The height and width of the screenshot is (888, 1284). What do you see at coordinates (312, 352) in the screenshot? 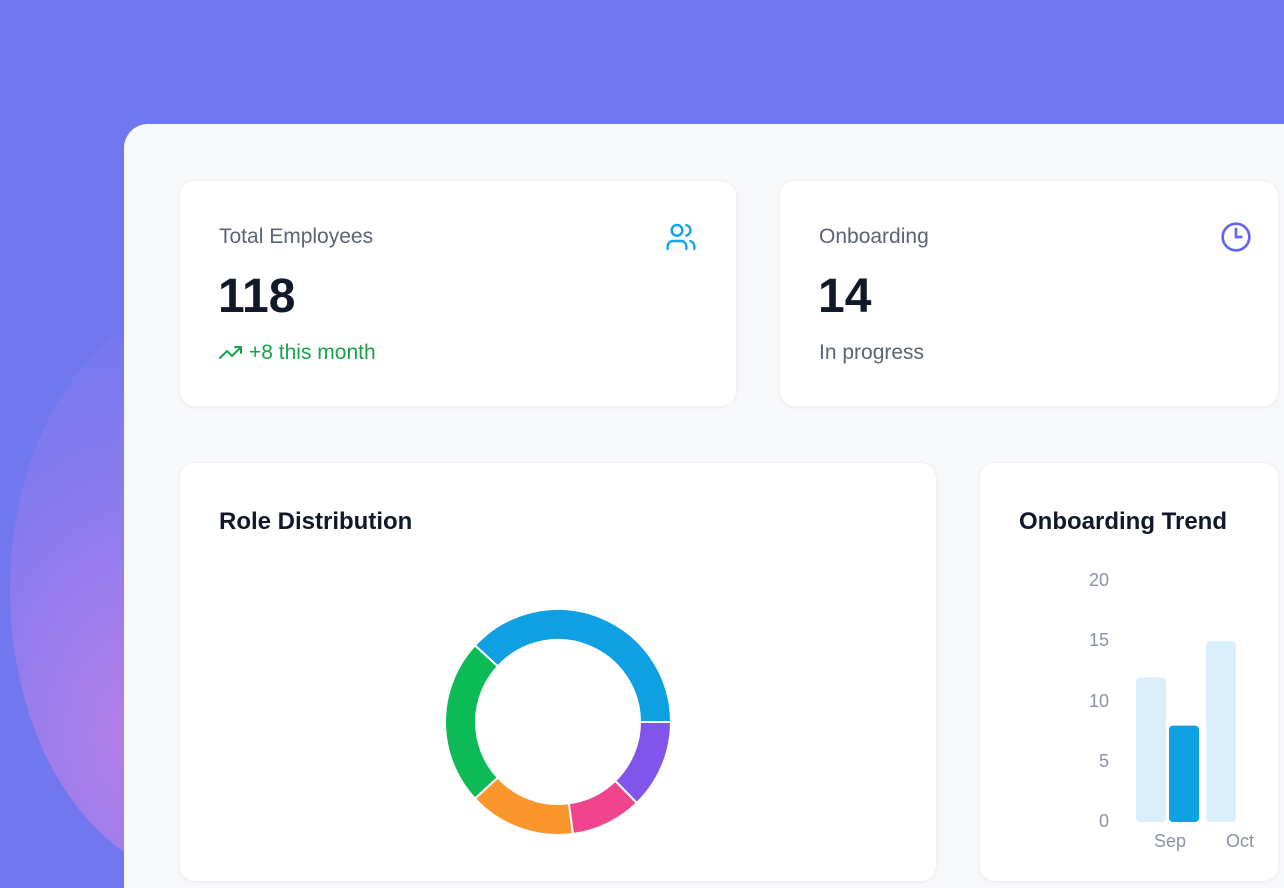
I see `stat-trend-text: +8 this month` at bounding box center [312, 352].